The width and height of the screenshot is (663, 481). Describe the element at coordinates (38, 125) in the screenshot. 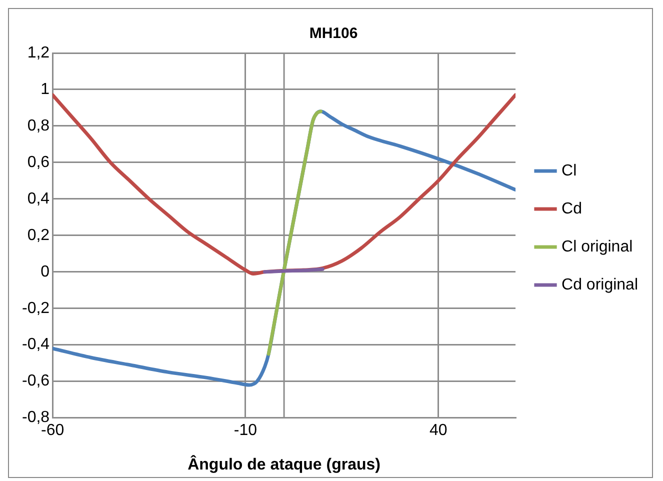

I see `y-tick-label: 0,8` at that location.